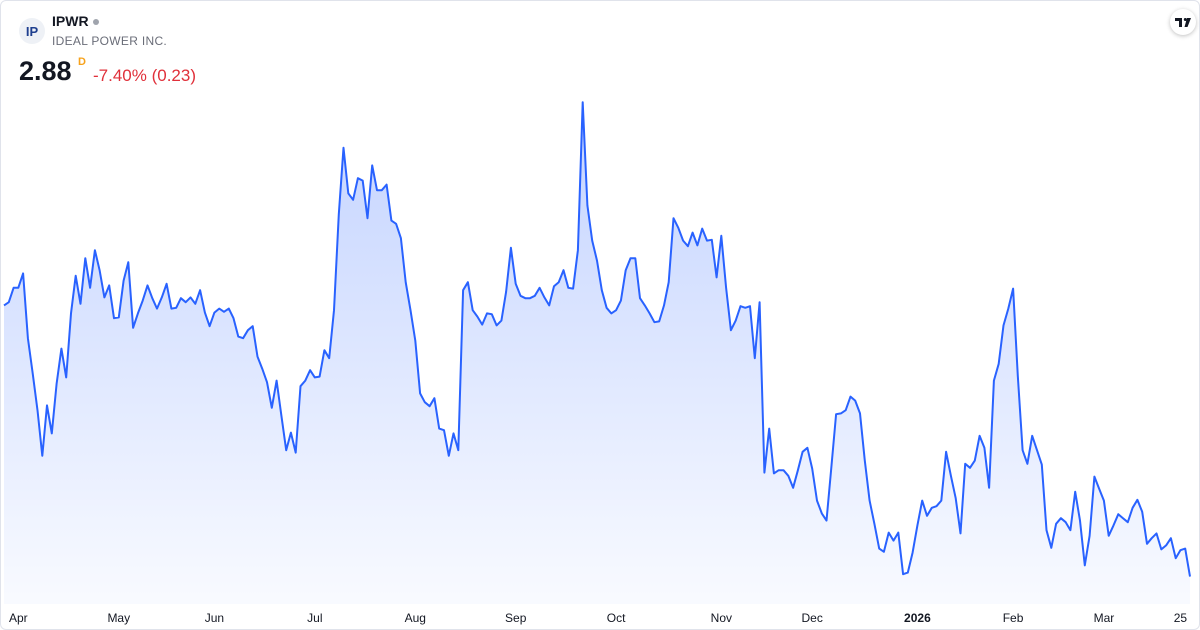  Describe the element at coordinates (45, 71) in the screenshot. I see `price: 2.88` at that location.